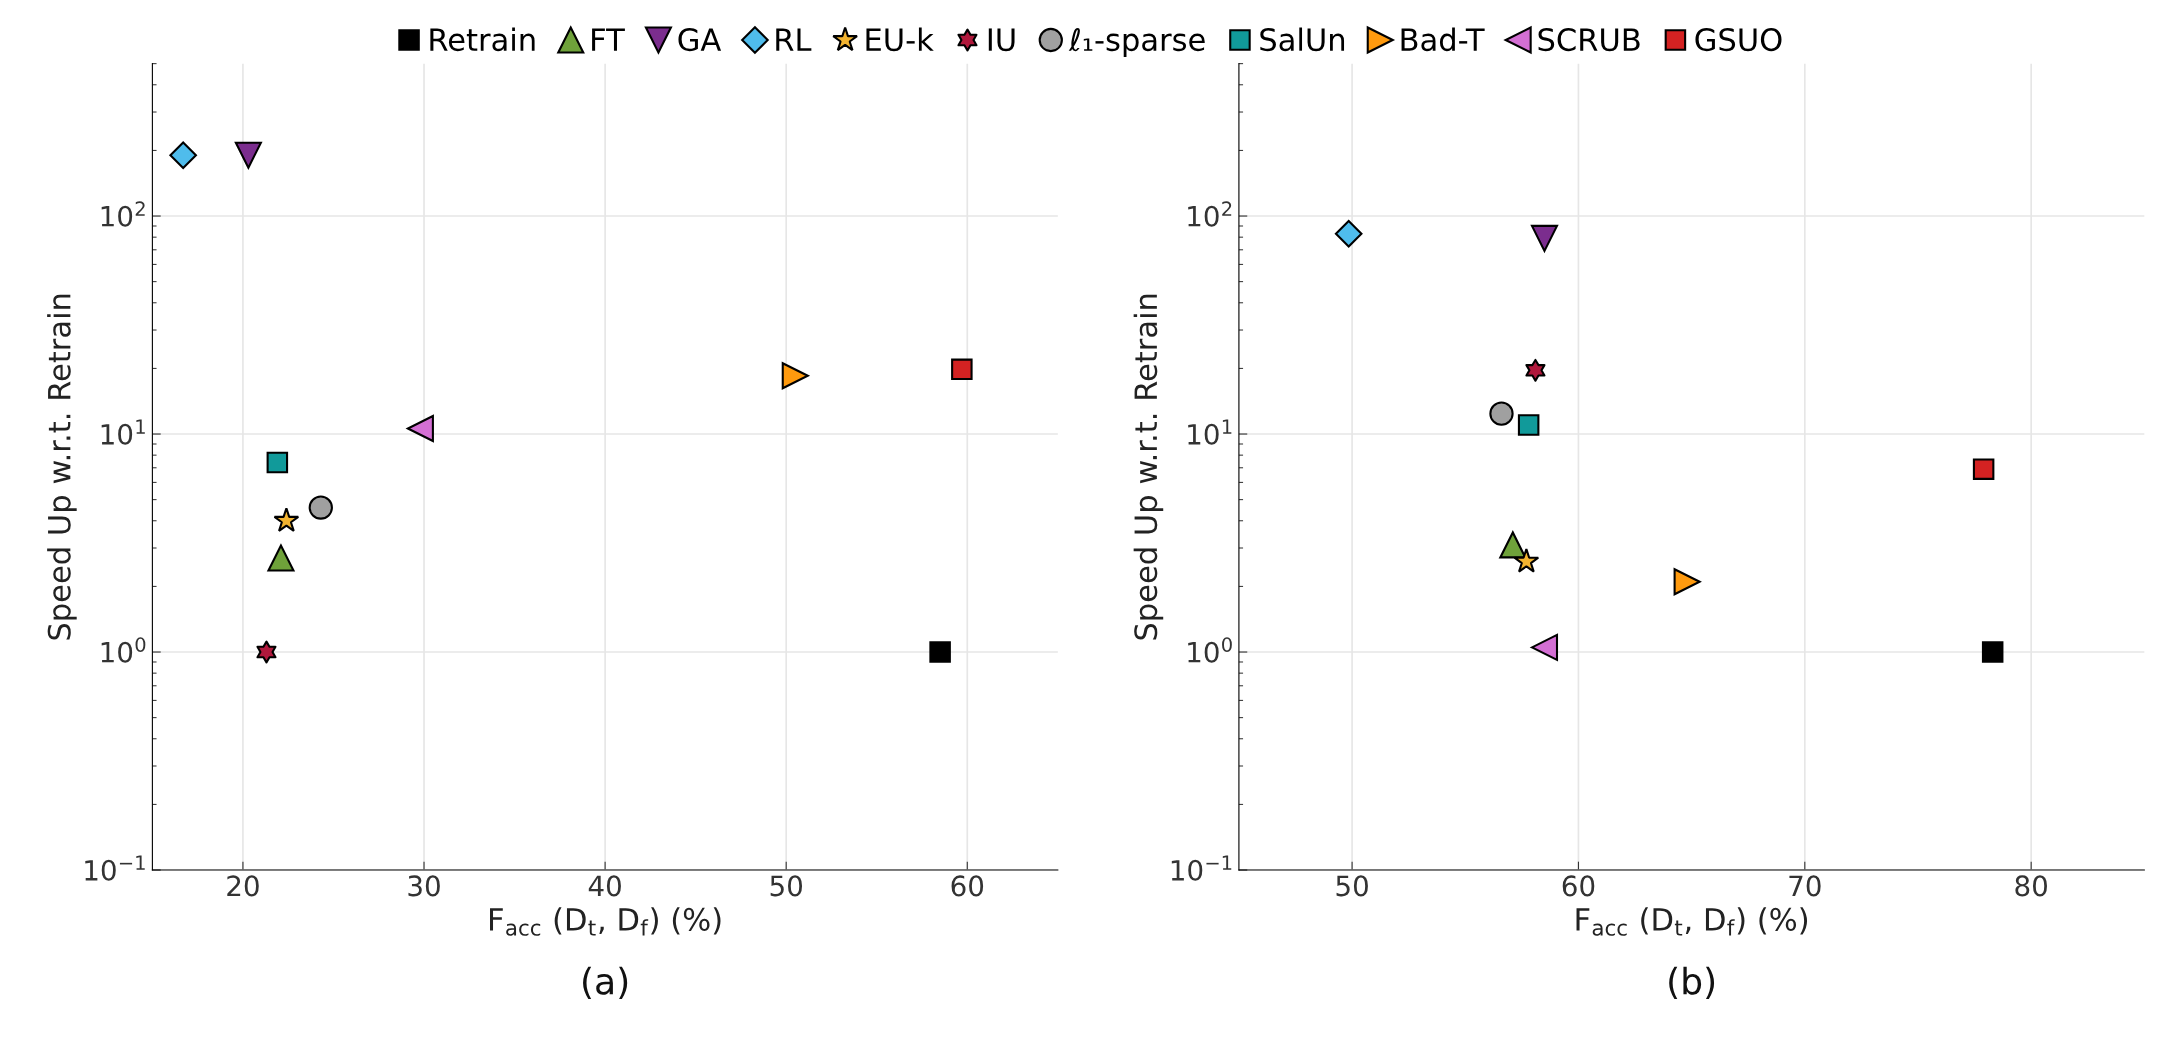 The height and width of the screenshot is (1061, 2177). Describe the element at coordinates (1805, 886) in the screenshot. I see `x-tick-label: 70` at that location.